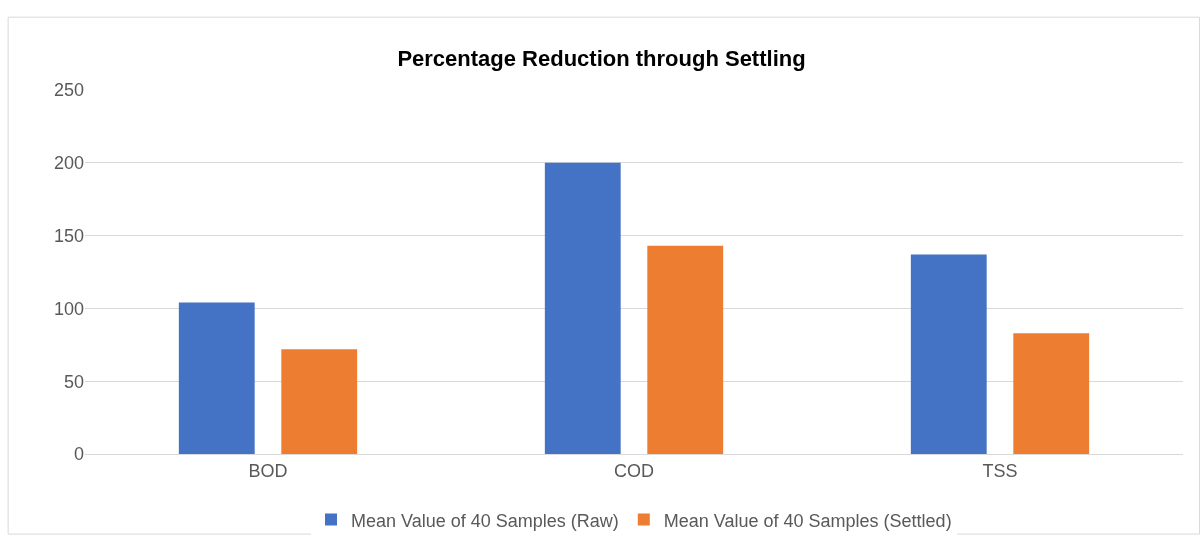 This screenshot has width=1203, height=559. Describe the element at coordinates (78, 454) in the screenshot. I see `y-tick-label: 0` at that location.